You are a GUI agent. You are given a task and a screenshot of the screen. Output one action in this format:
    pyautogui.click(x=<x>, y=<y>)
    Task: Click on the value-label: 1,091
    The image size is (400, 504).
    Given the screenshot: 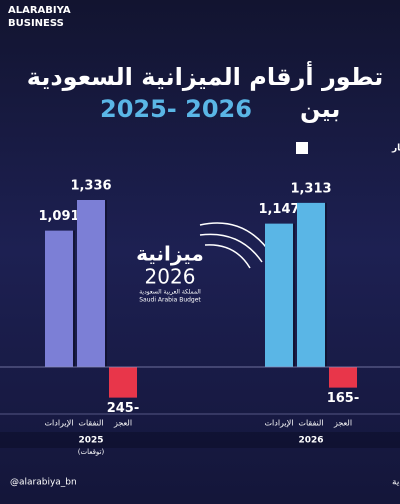 What is the action you would take?
    pyautogui.click(x=58, y=216)
    